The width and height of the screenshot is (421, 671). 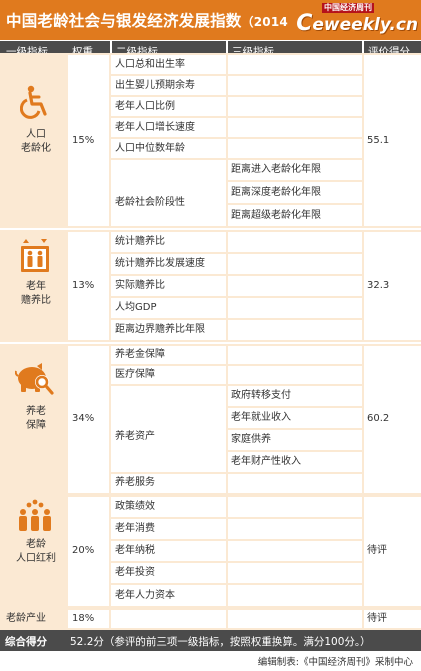 I want to click on title-year: （2014, so click(x=264, y=22).